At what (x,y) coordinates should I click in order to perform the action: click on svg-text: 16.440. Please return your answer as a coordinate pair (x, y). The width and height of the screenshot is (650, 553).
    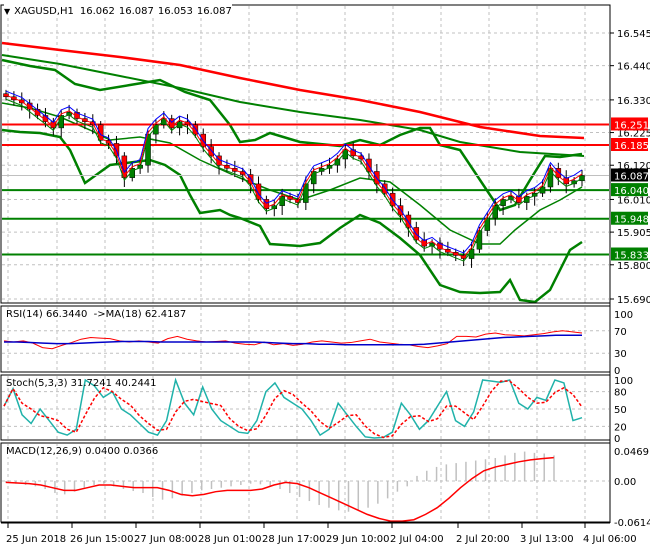
    Looking at the image, I should click on (633, 67).